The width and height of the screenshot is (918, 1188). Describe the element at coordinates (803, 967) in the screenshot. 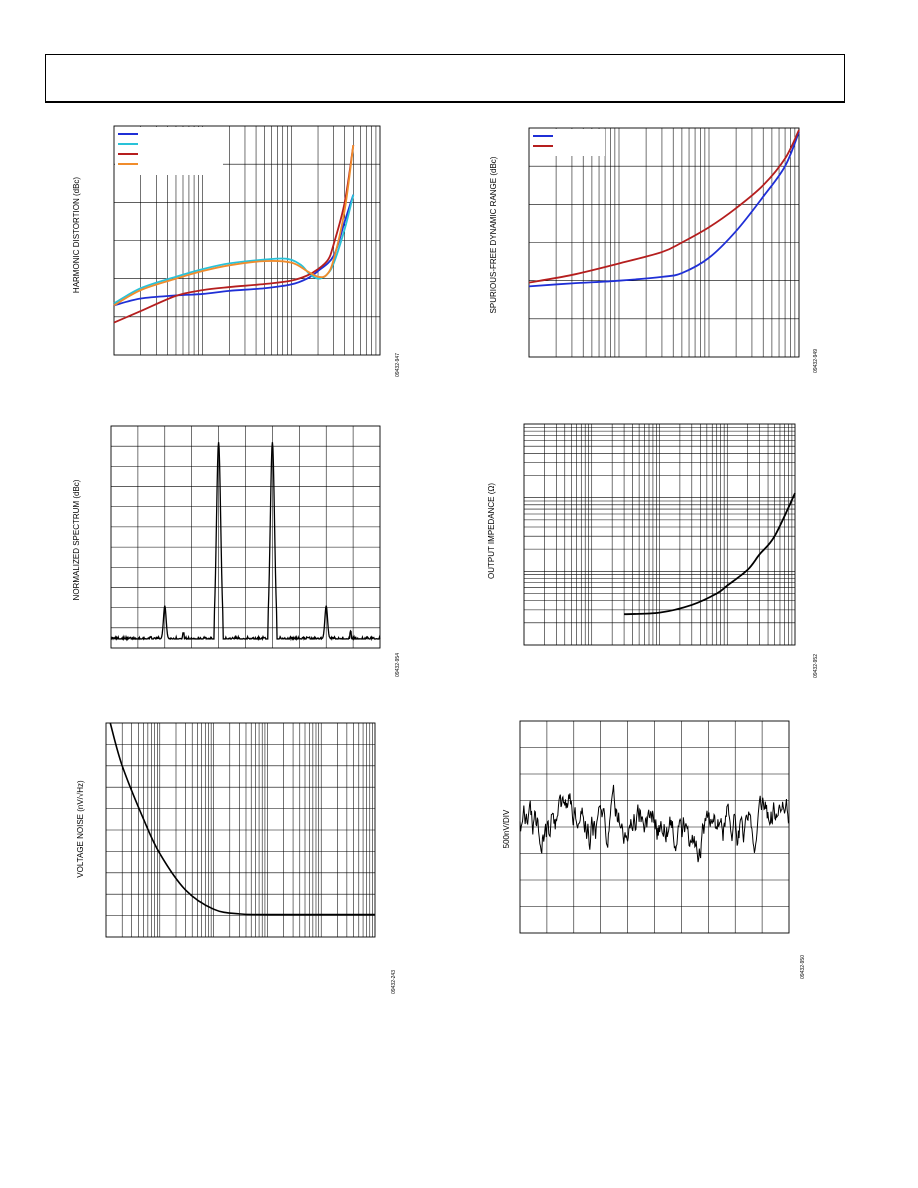

I see `figure-code: 09432-950` at that location.